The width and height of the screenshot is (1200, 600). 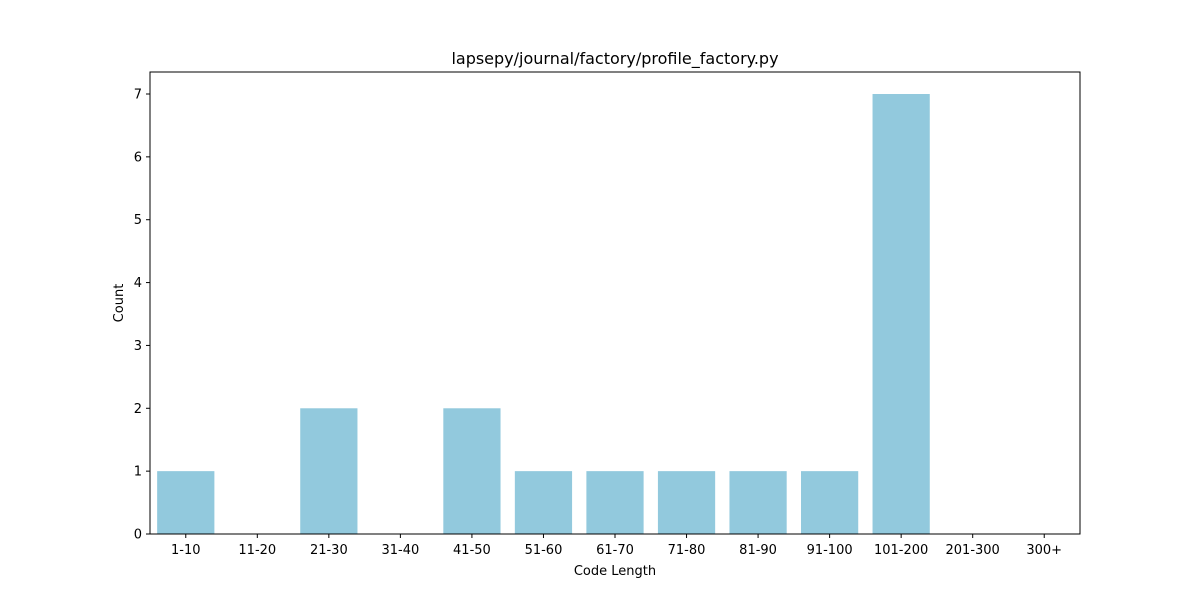 What do you see at coordinates (400, 550) in the screenshot?
I see `x-tick-label: 31-40` at bounding box center [400, 550].